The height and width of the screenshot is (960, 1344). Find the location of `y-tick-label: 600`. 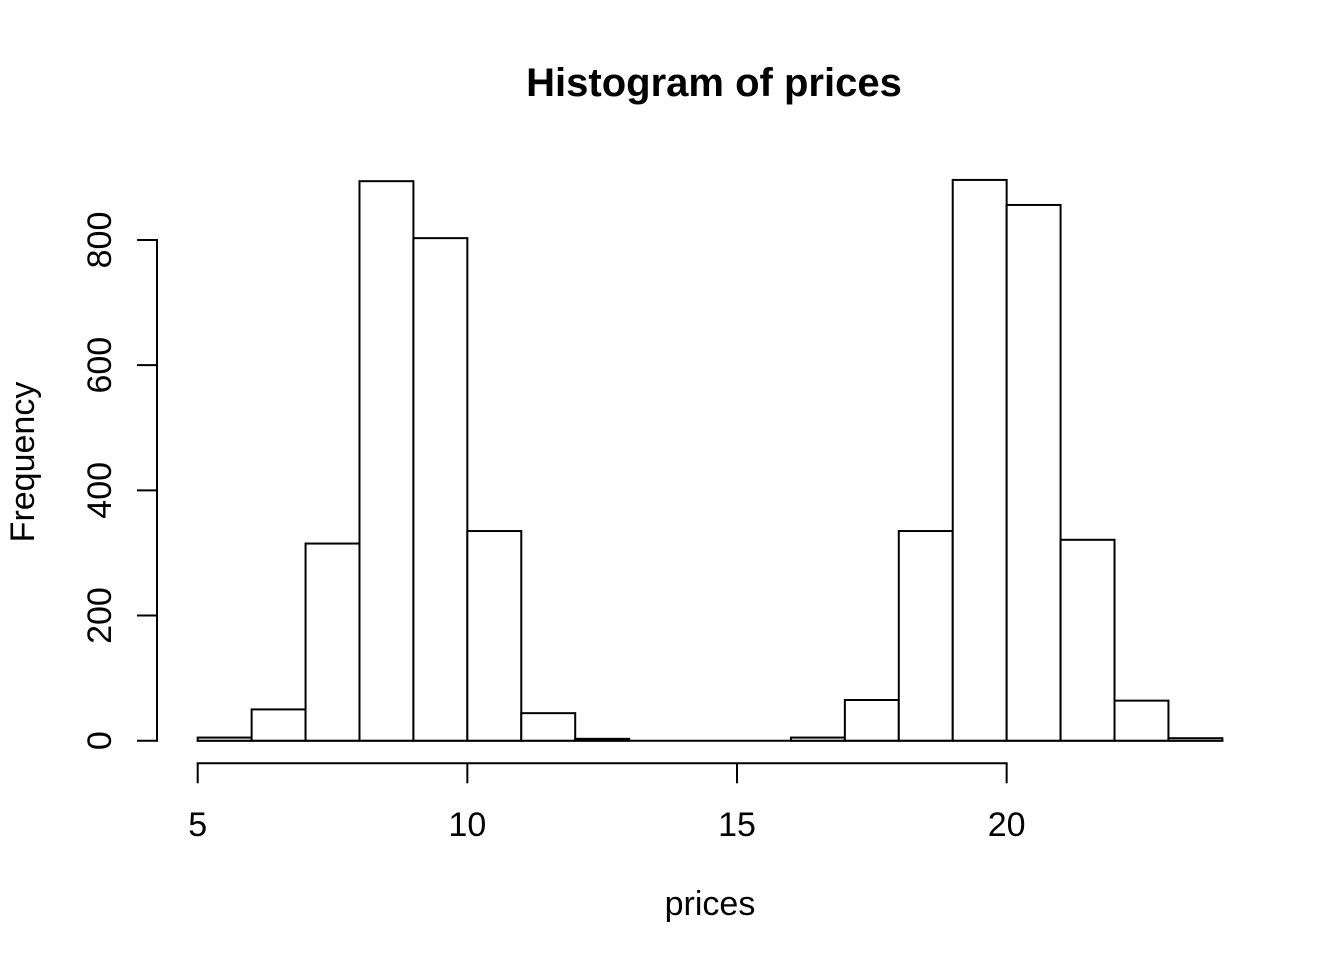

y-tick-label: 600 is located at coordinates (100, 365).